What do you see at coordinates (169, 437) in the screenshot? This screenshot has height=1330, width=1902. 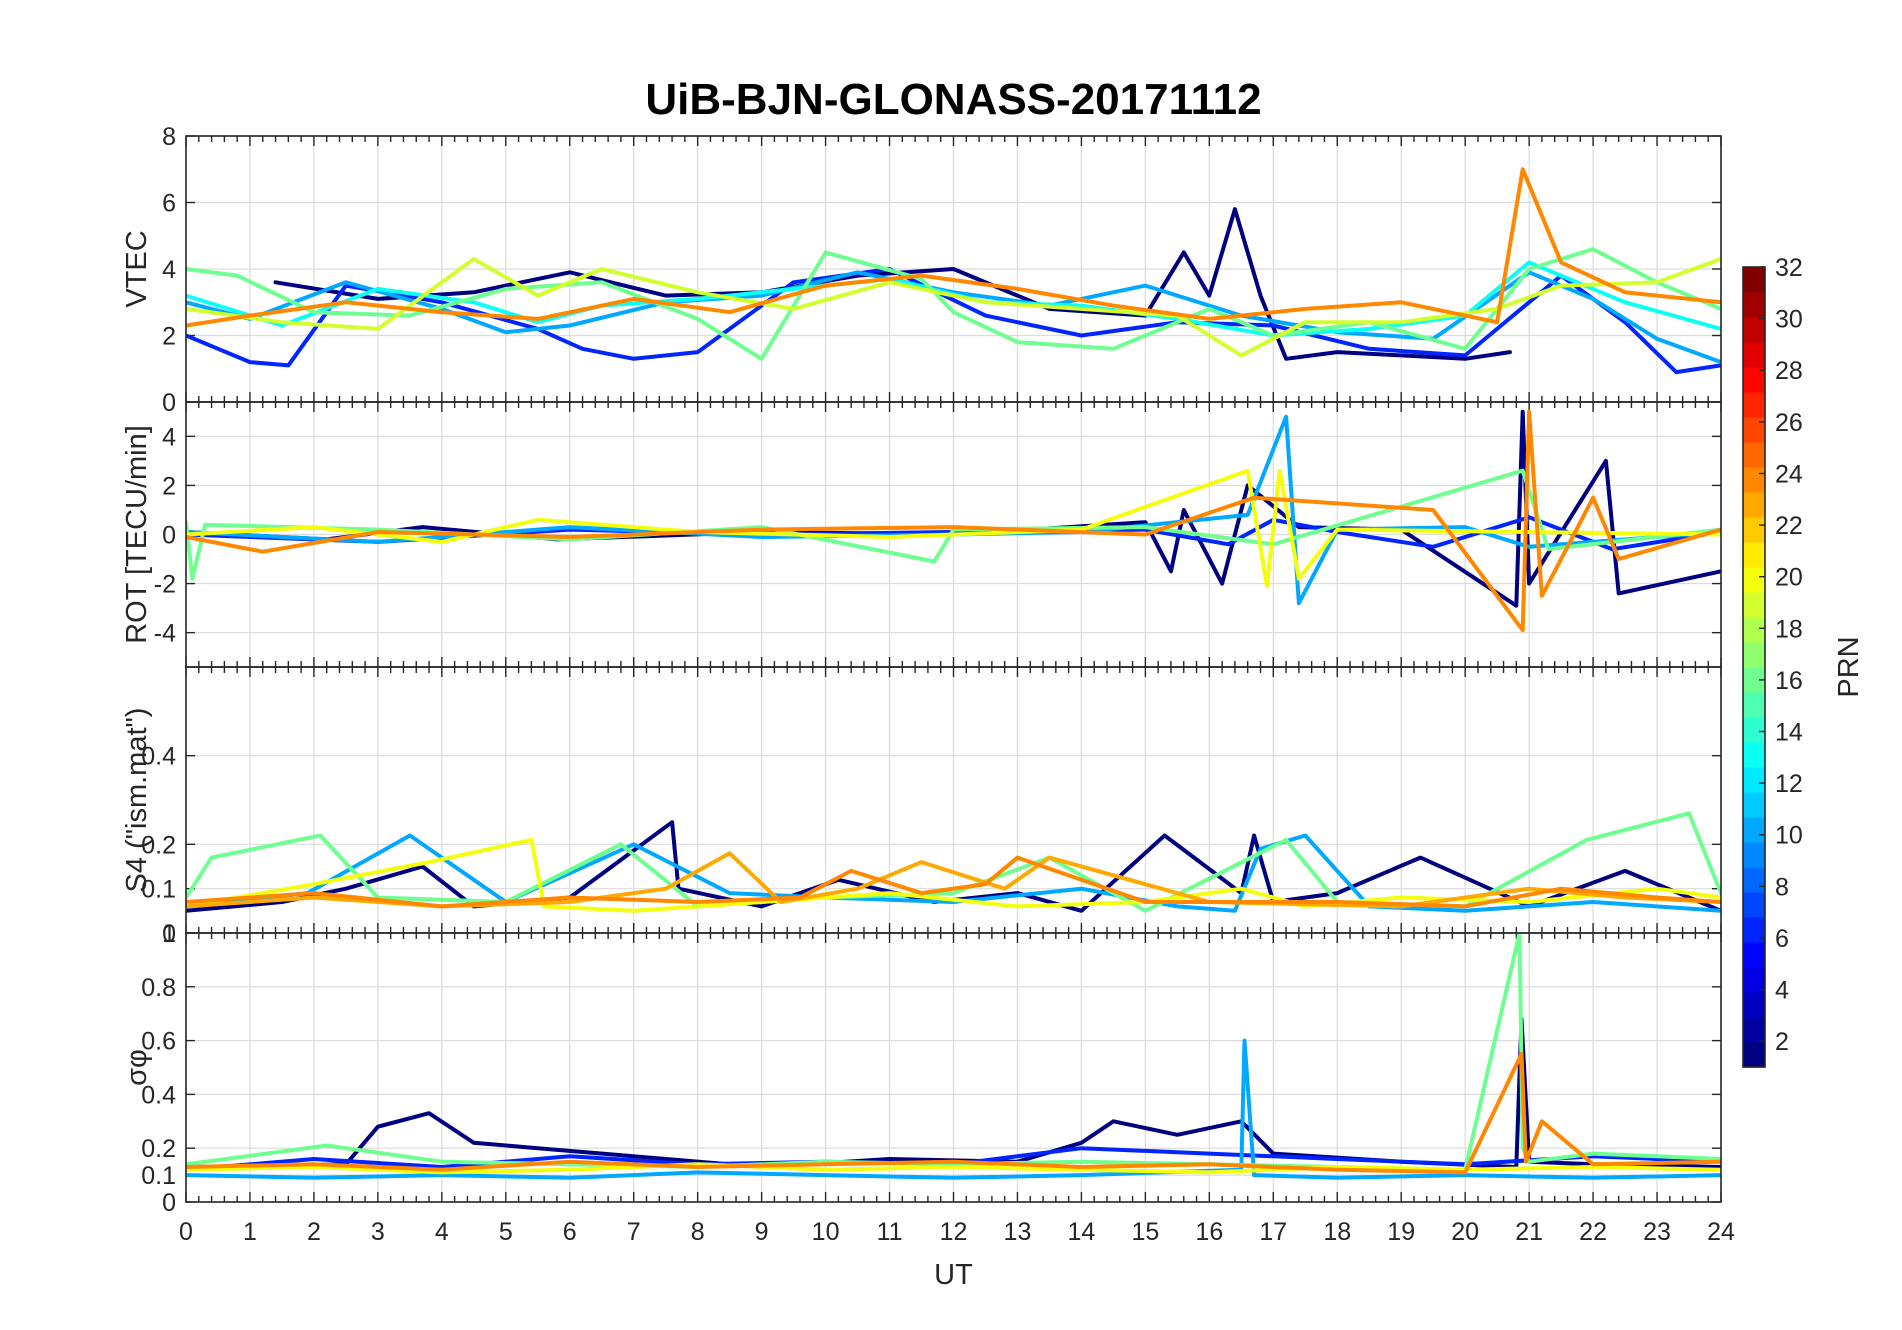 I see `y-tick-label: 4` at bounding box center [169, 437].